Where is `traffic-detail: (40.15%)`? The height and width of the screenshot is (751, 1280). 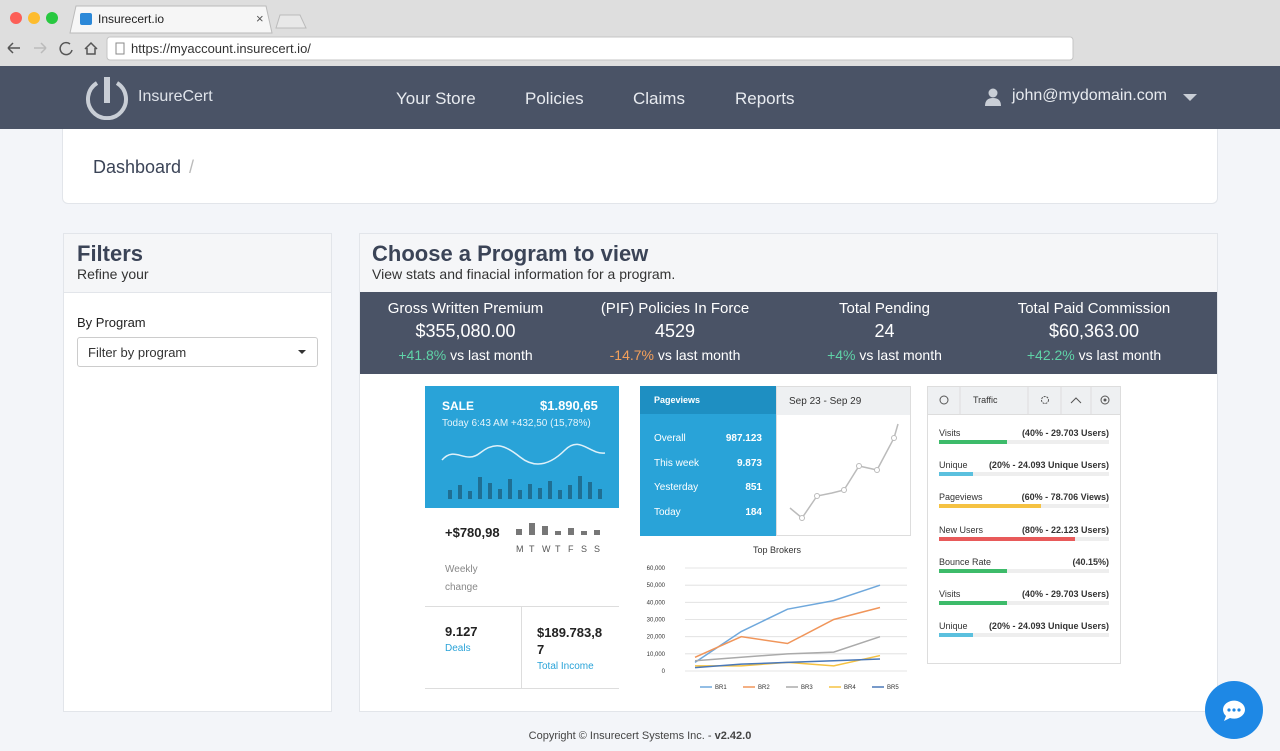
traffic-detail: (40.15%) is located at coordinates (1090, 561).